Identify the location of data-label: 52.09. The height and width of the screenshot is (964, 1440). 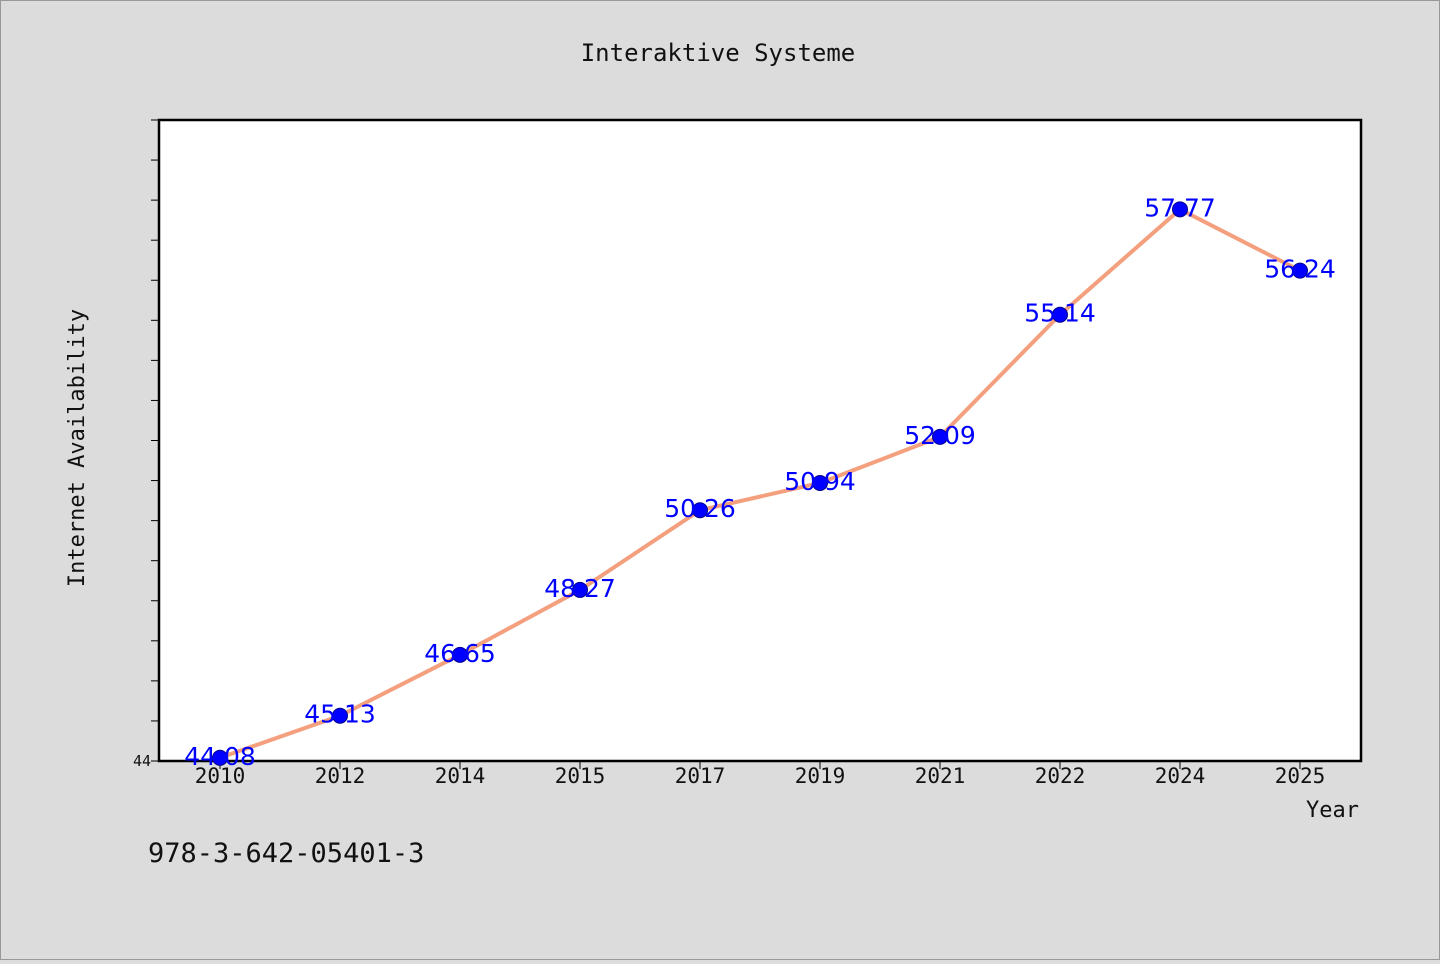
(940, 435).